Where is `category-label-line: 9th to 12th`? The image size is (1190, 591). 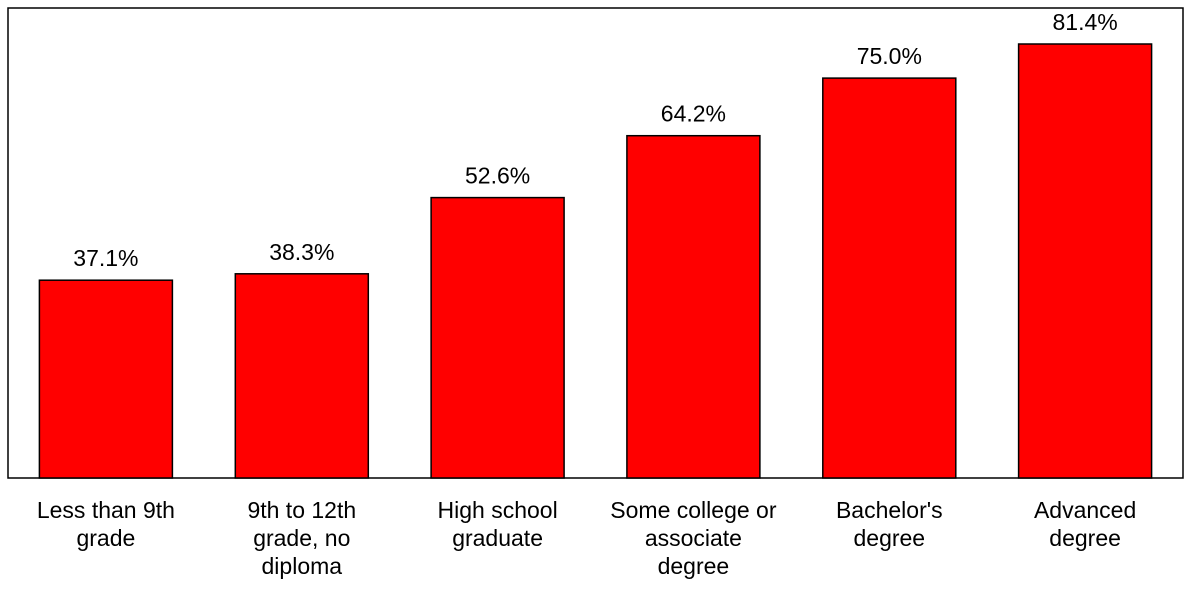 category-label-line: 9th to 12th is located at coordinates (301, 510).